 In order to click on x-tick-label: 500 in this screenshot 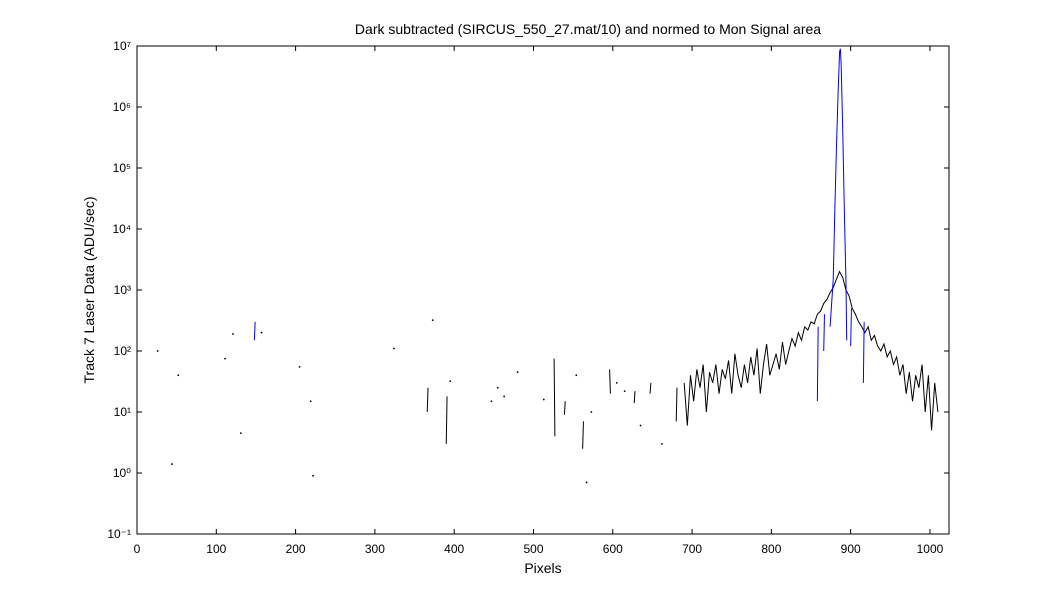, I will do `click(533, 549)`.